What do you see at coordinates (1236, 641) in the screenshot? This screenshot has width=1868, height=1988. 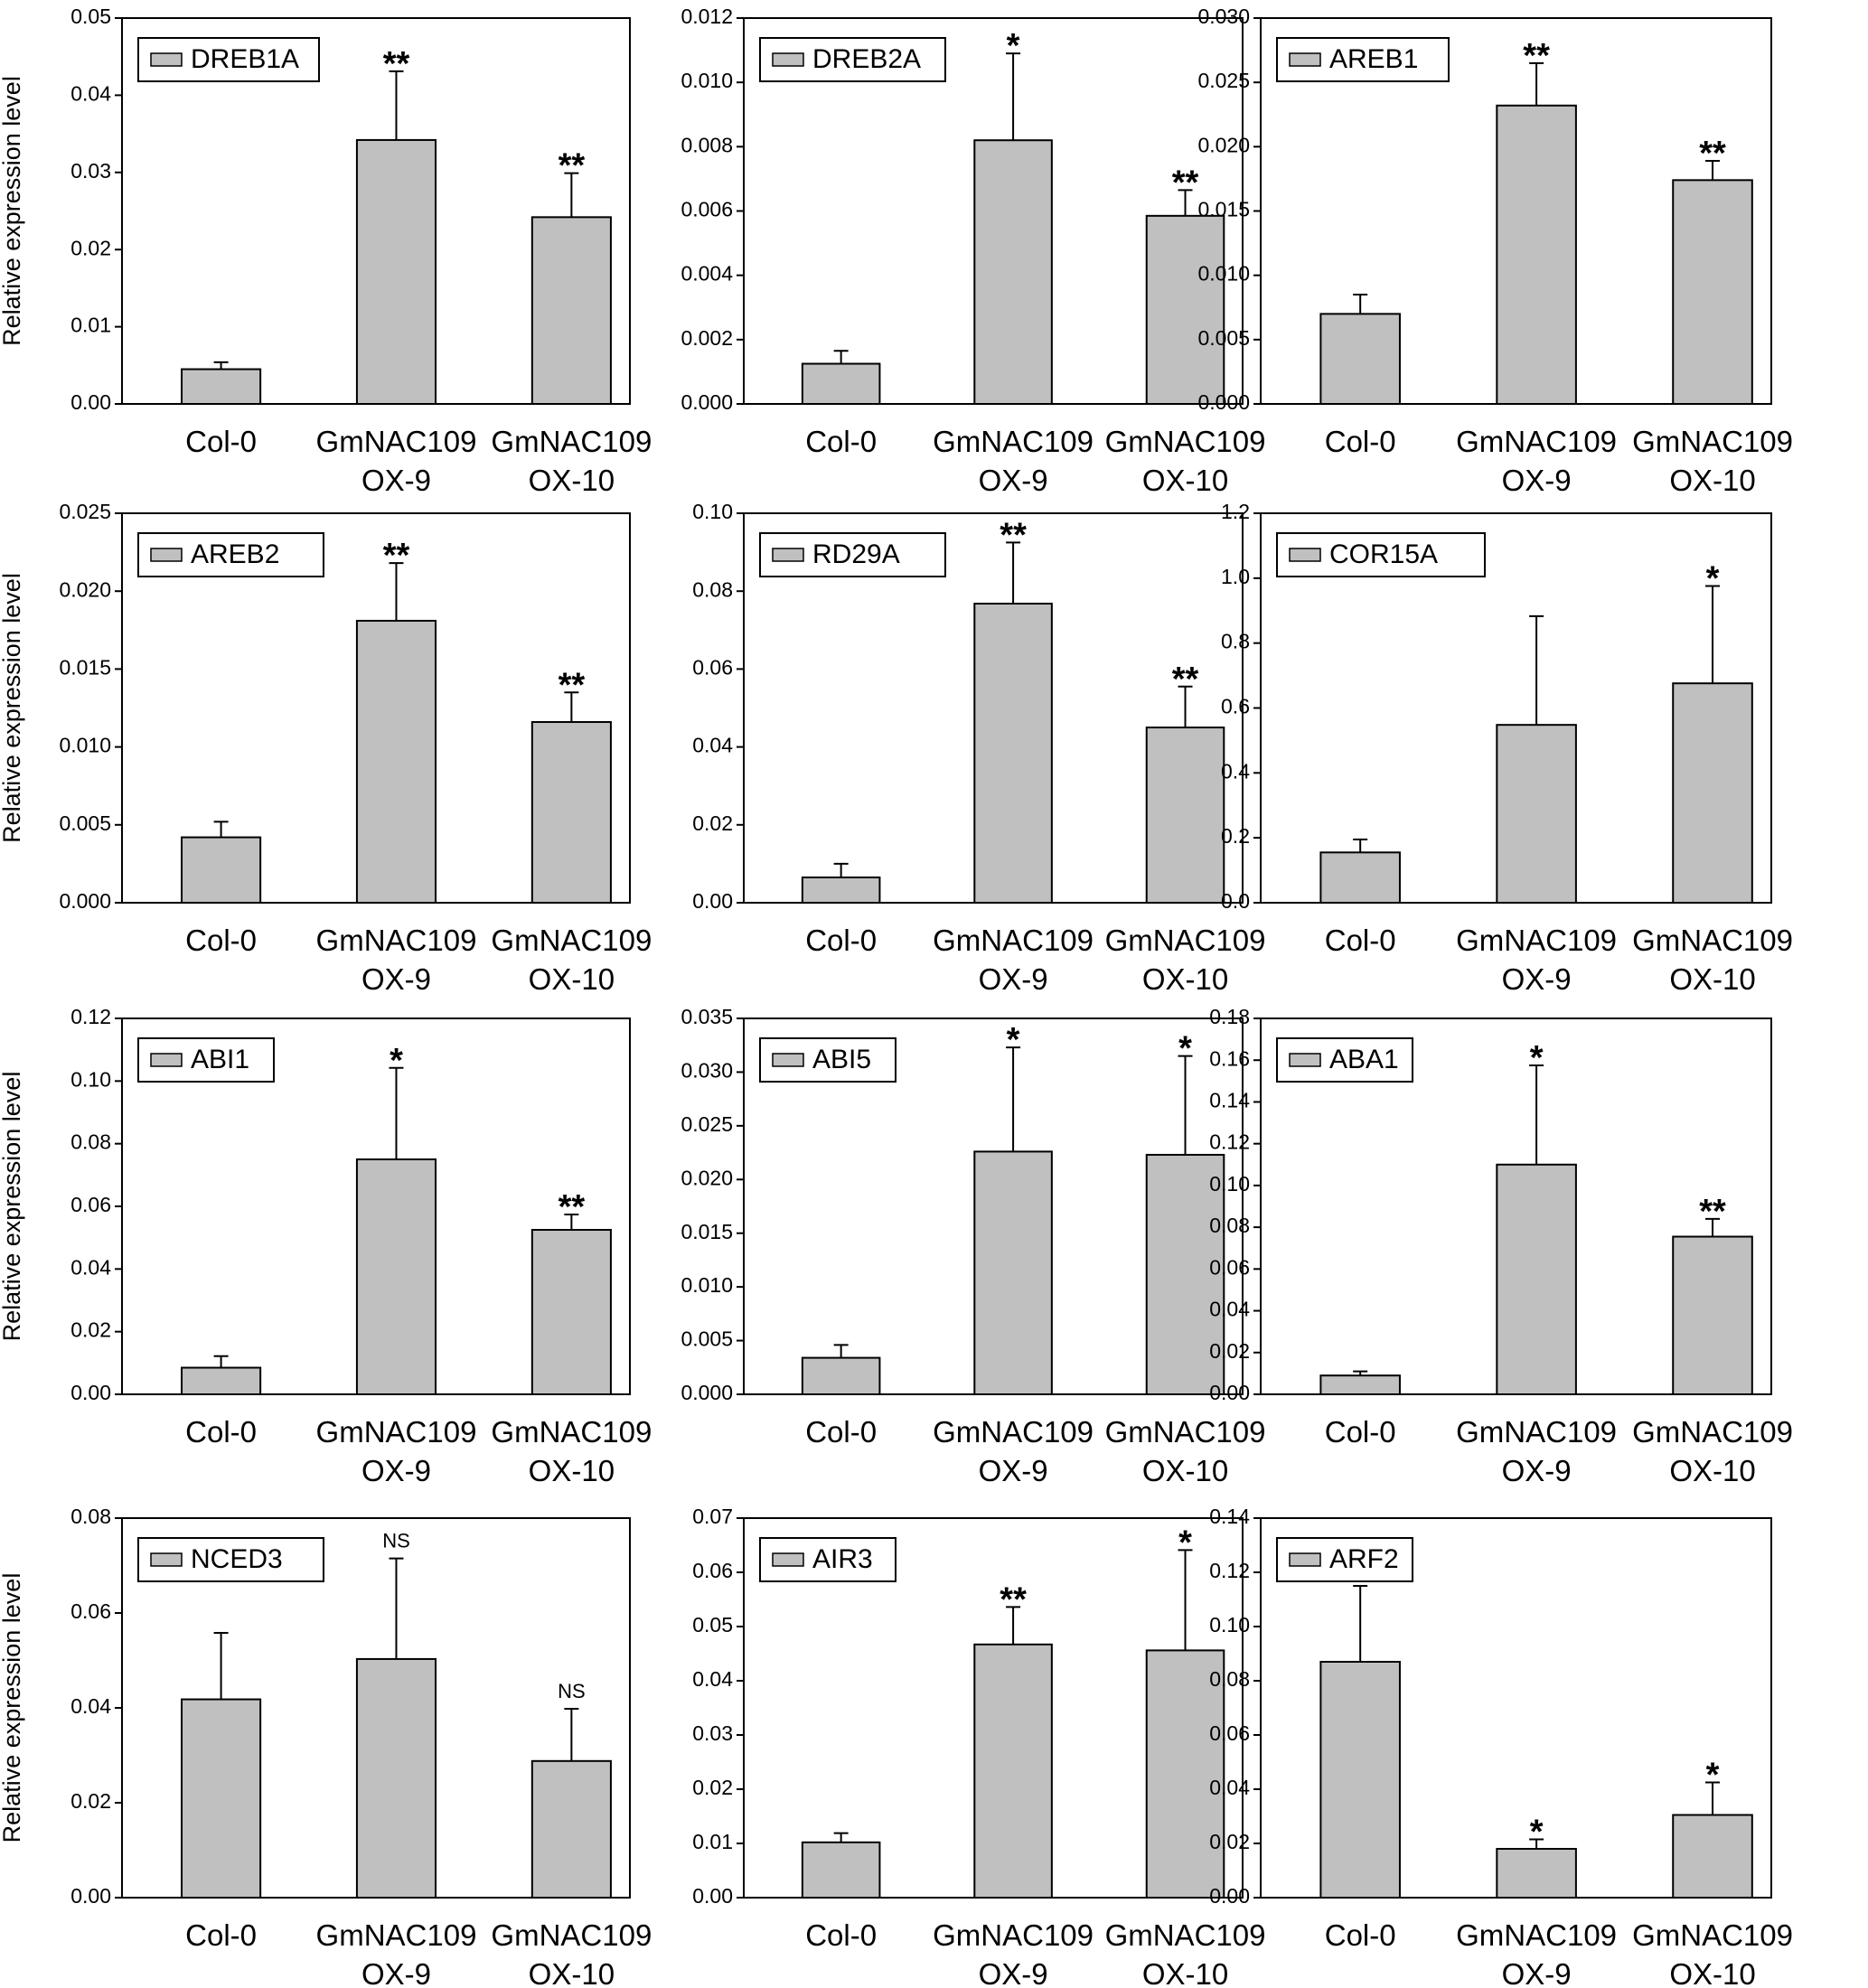 I see `y-tick-label: 0.8` at bounding box center [1236, 641].